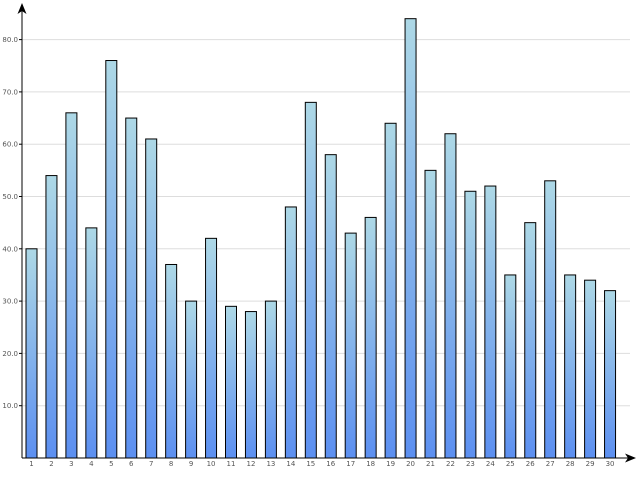  I want to click on x-tick-label: 6, so click(131, 464).